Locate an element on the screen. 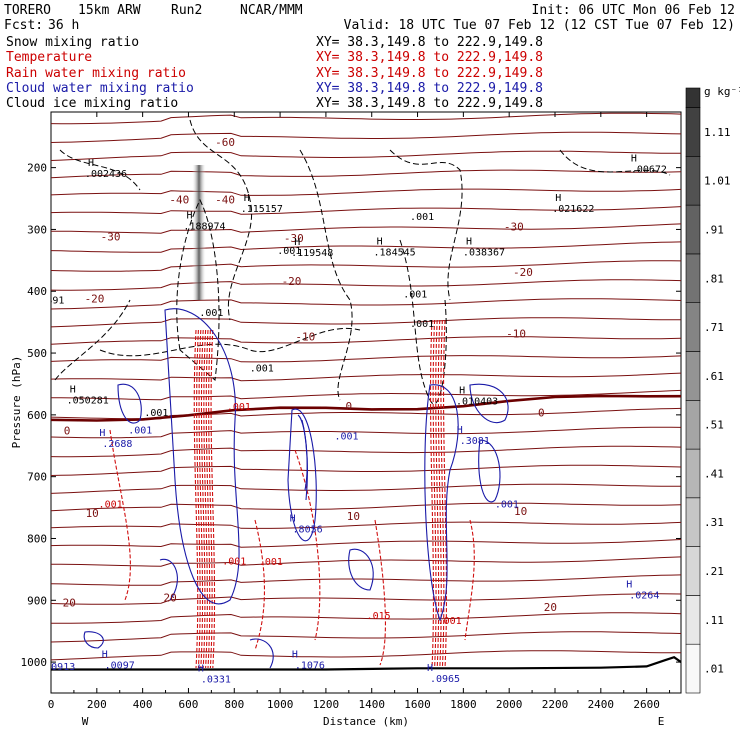 Image resolution: width=740 pixels, height=740 pixels. y-tick-label: 600 is located at coordinates (37, 415).